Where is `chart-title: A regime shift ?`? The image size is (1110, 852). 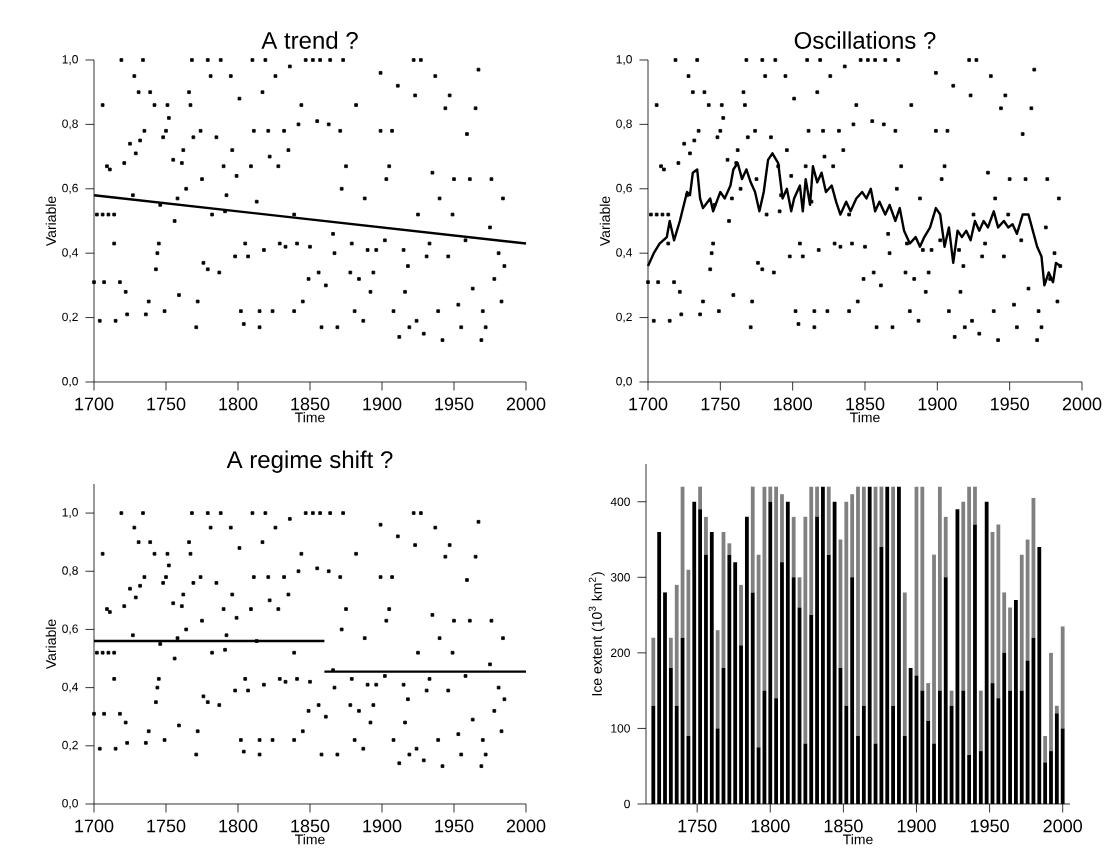 chart-title: A regime shift ? is located at coordinates (309, 462).